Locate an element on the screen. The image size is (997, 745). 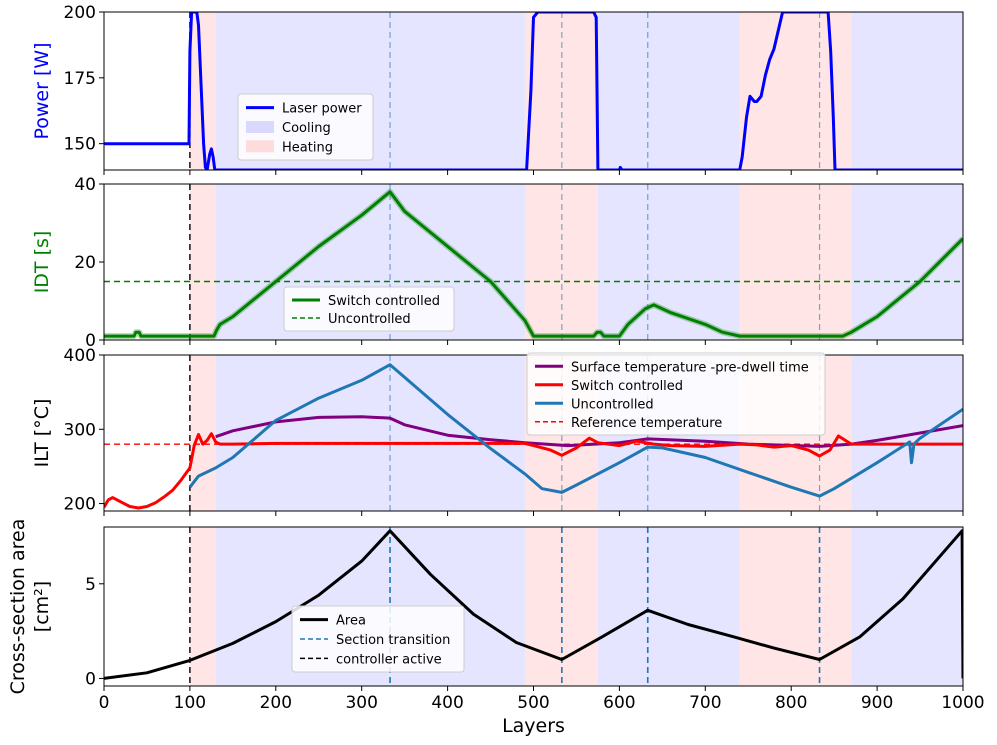
x-tick-label-5: 500 is located at coordinates (533, 703).